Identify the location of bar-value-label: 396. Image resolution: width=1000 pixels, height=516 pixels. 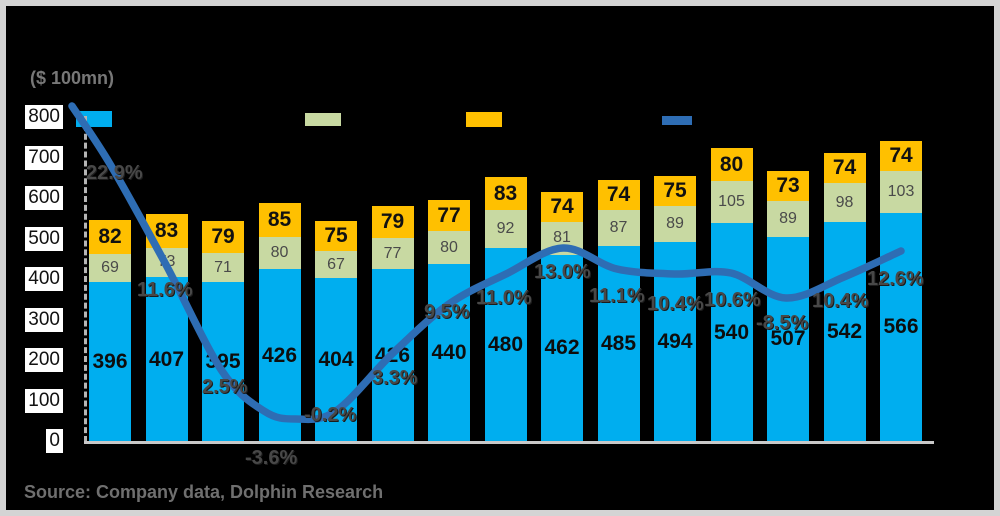
(110, 361).